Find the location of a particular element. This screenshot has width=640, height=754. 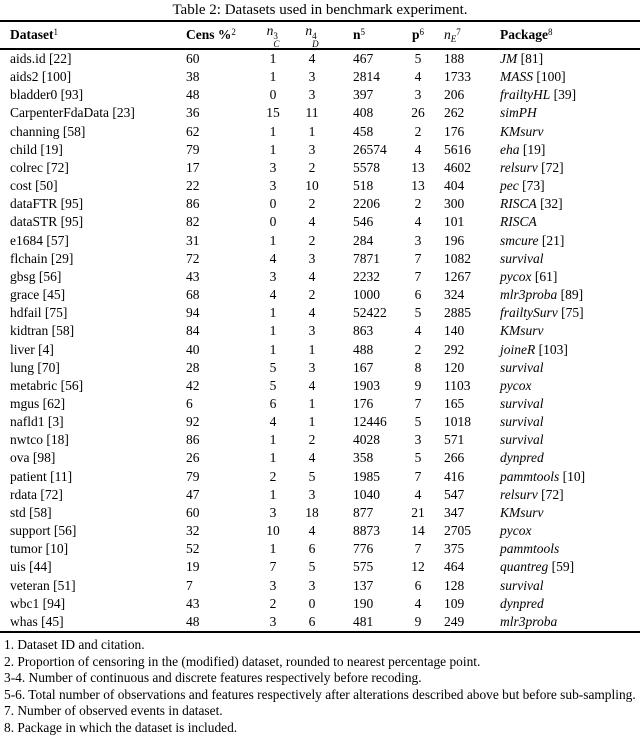

col-sub-ne: E is located at coordinates (453, 39).